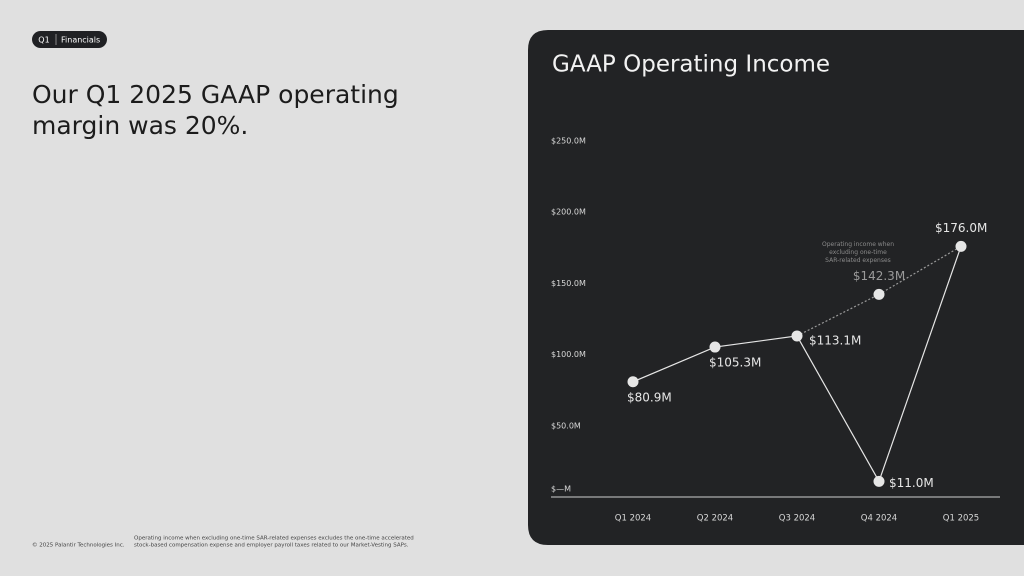 This screenshot has width=1024, height=576. I want to click on y-tick-label: $150.0M, so click(568, 283).